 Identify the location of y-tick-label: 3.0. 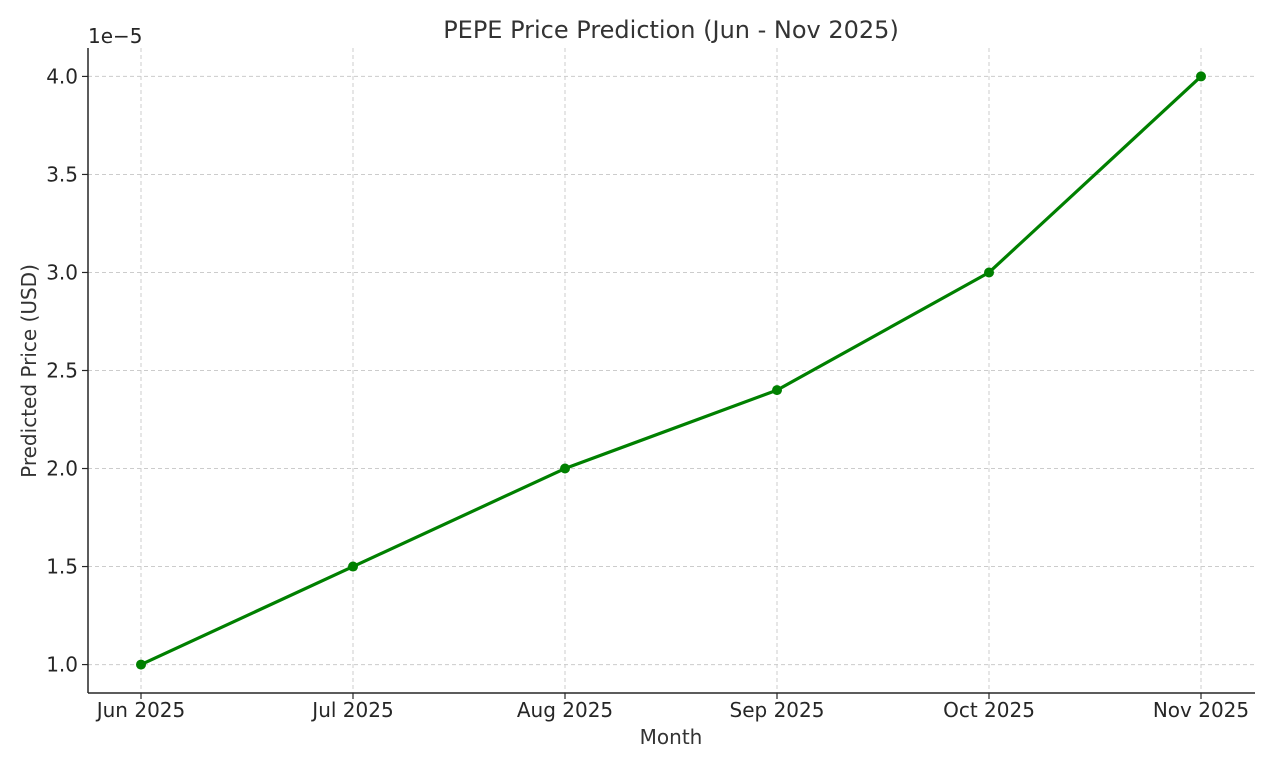
(62, 272).